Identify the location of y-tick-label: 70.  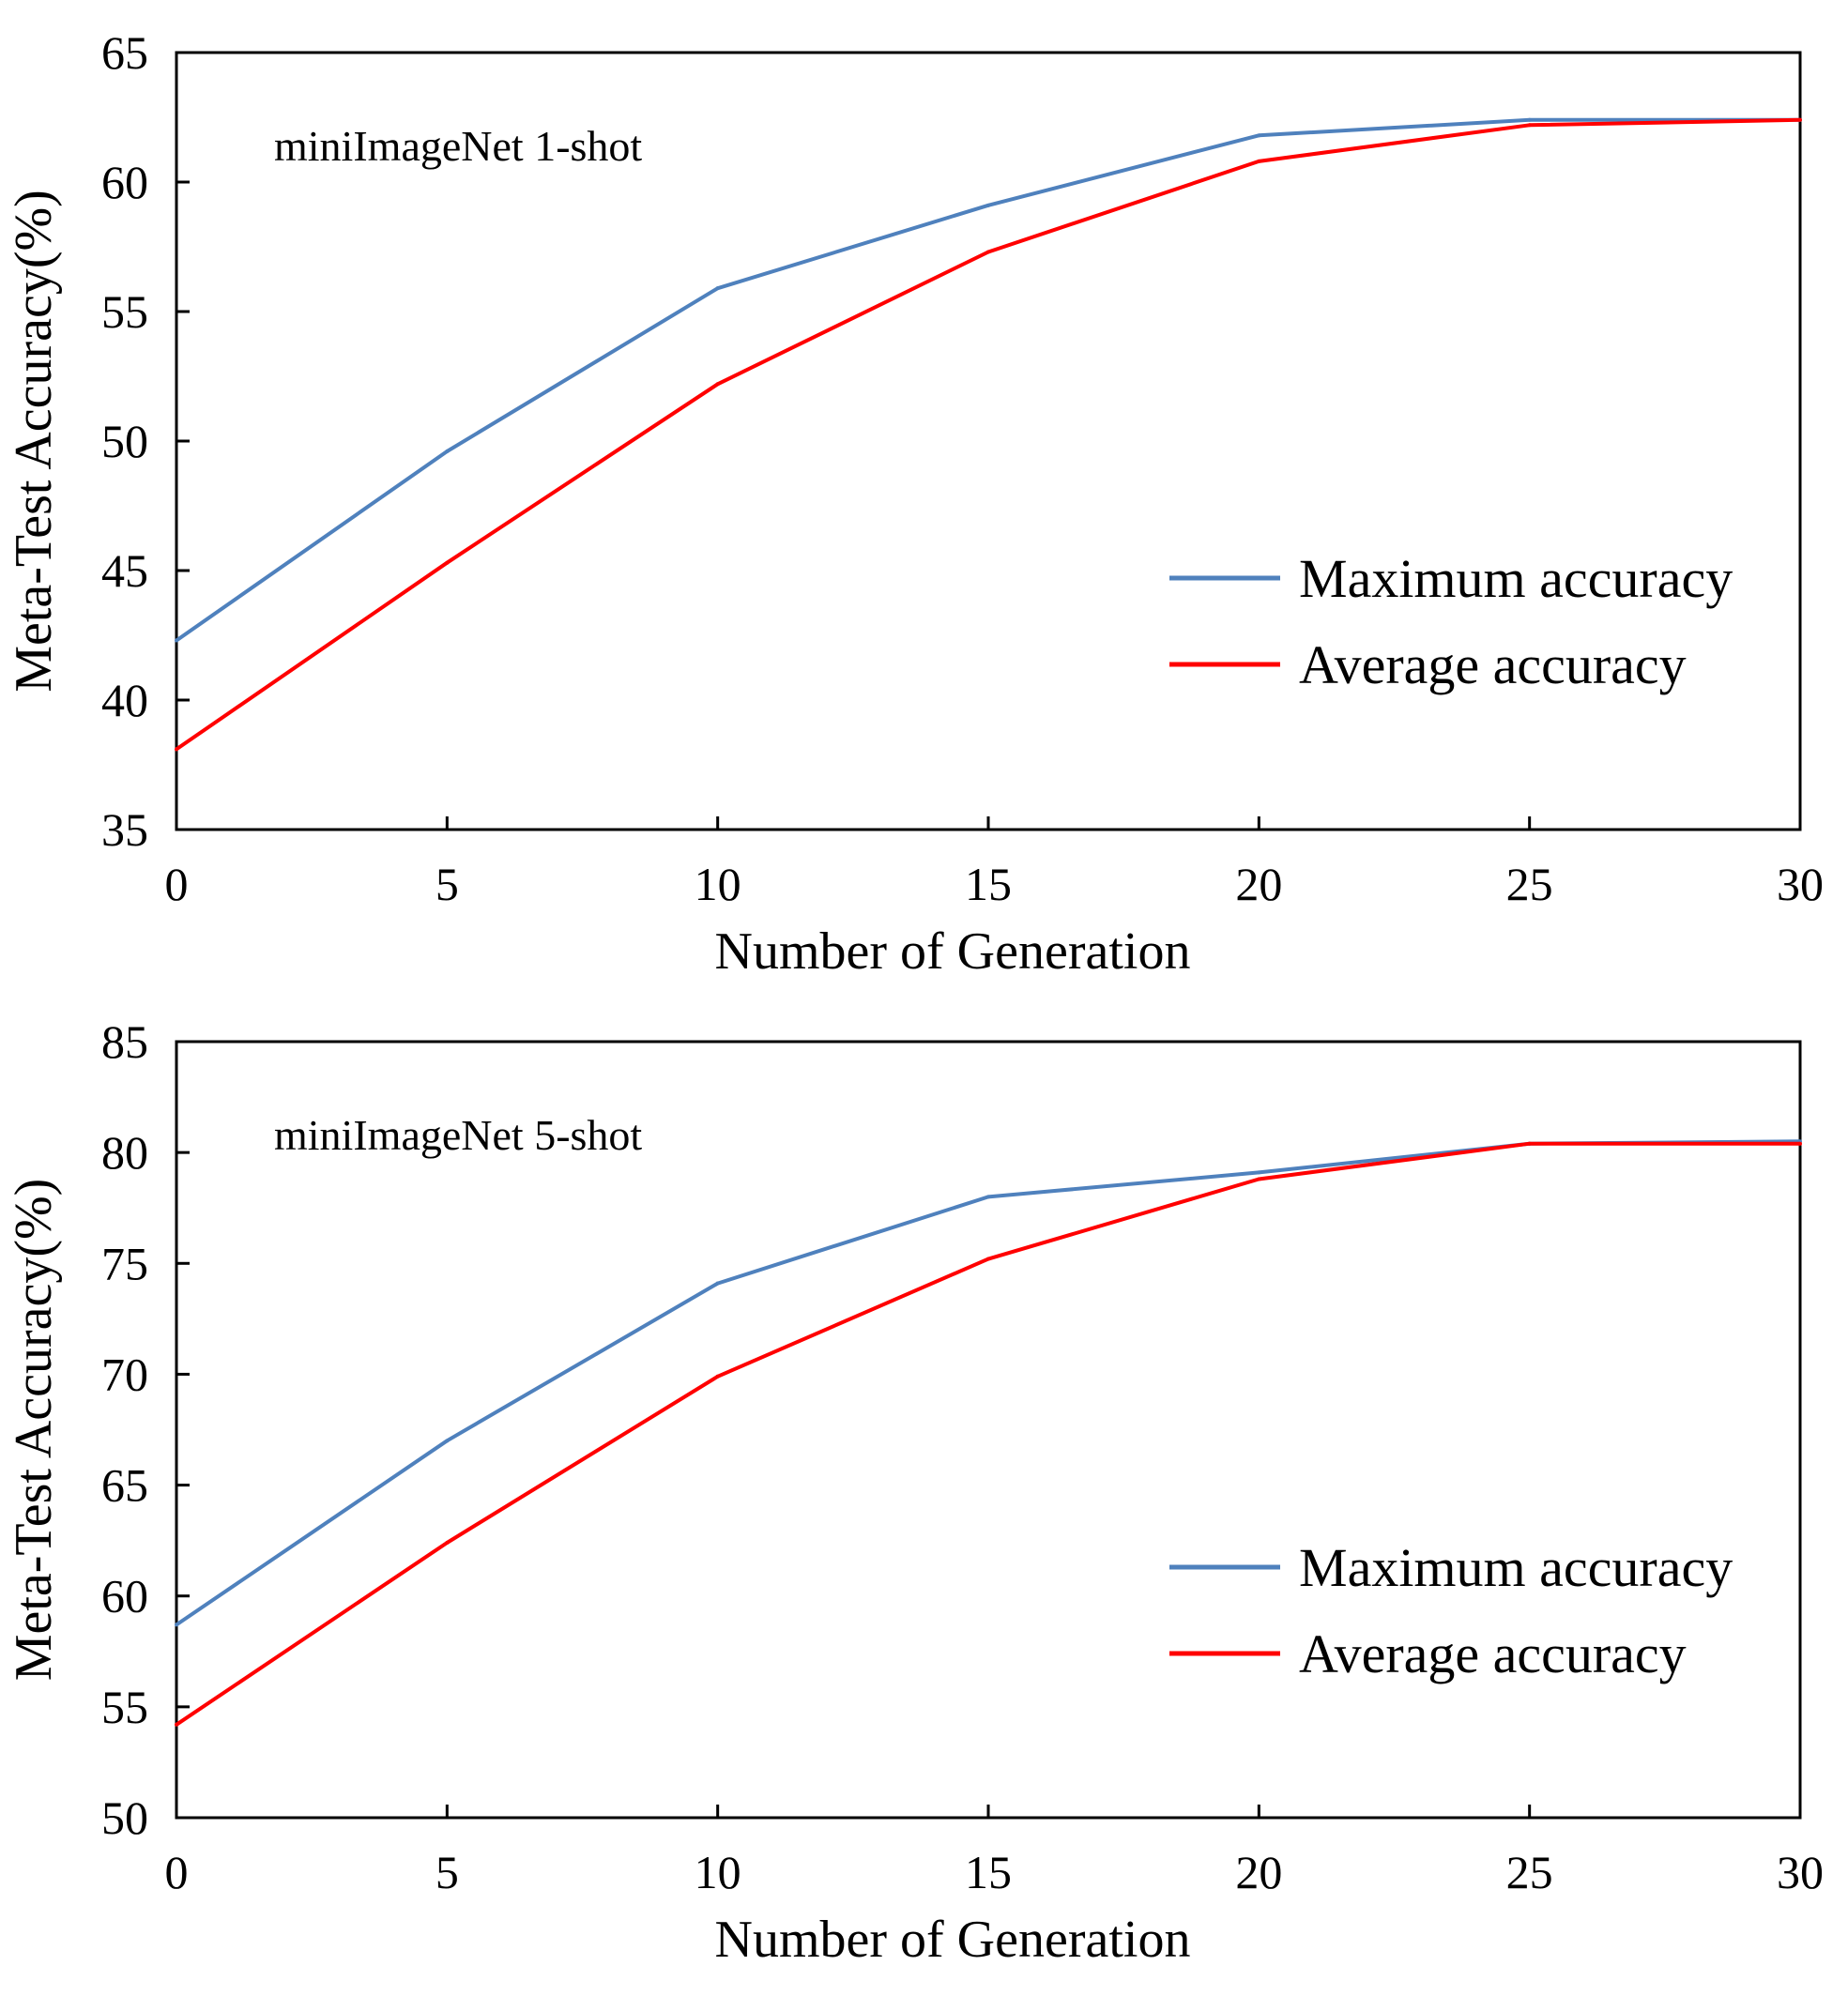
(125, 1374).